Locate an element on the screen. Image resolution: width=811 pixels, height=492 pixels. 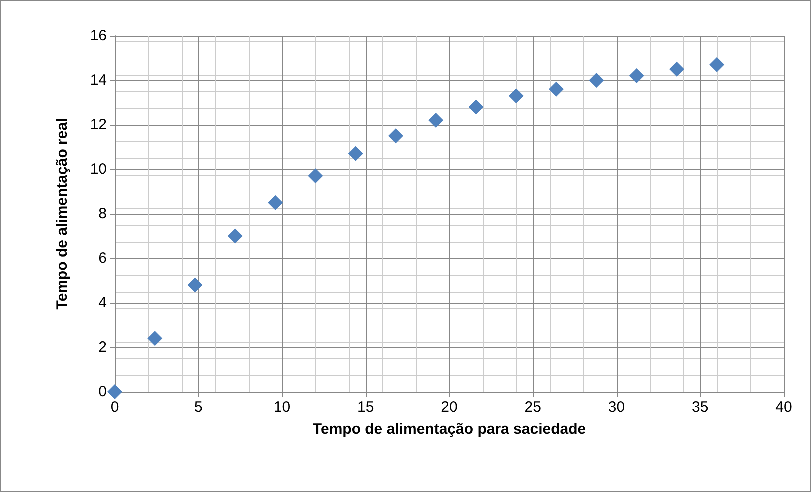
y-axis-title: Tempo de alimentação real is located at coordinates (62, 214).